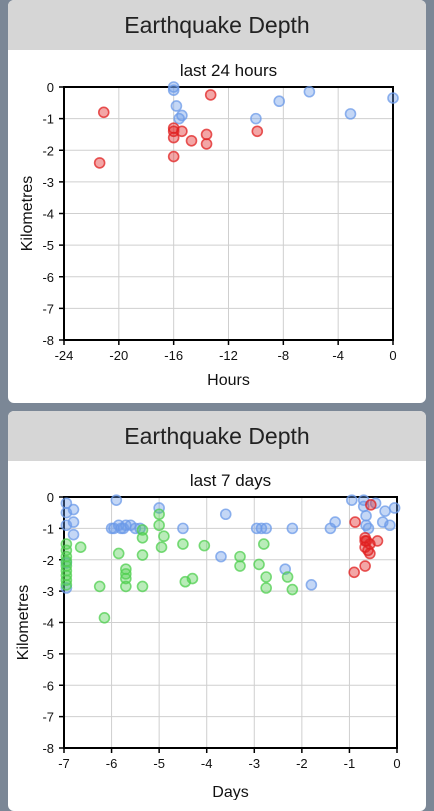  What do you see at coordinates (48, 717) in the screenshot?
I see `y-tick-label: -7` at bounding box center [48, 717].